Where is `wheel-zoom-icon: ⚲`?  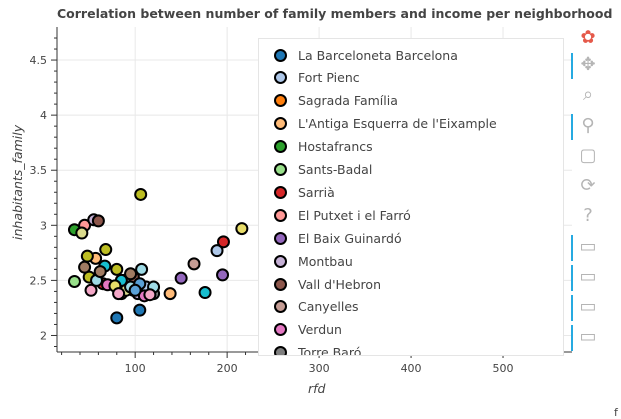 wheel-zoom-icon: ⚲ is located at coordinates (588, 126).